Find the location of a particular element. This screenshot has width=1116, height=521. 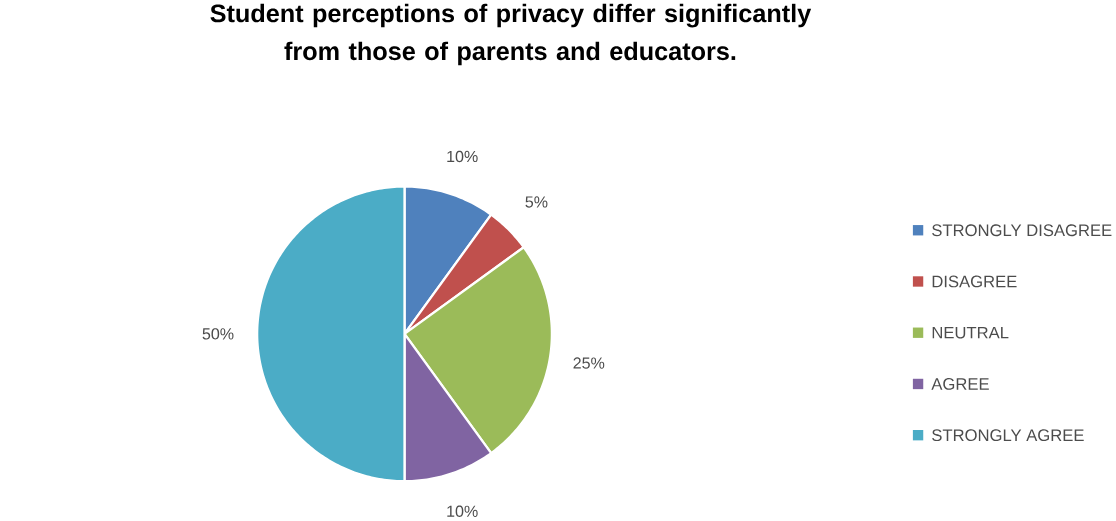

legend-label: STRONGLY DISAGREE is located at coordinates (1022, 230).